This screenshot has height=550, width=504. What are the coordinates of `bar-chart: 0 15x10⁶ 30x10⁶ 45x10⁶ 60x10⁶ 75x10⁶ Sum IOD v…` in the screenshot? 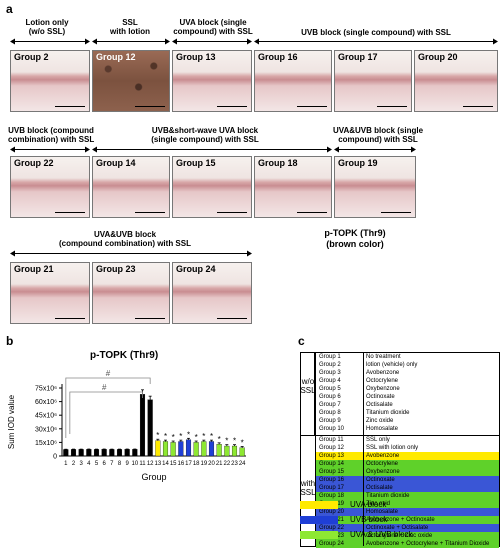 It's located at (126, 425).